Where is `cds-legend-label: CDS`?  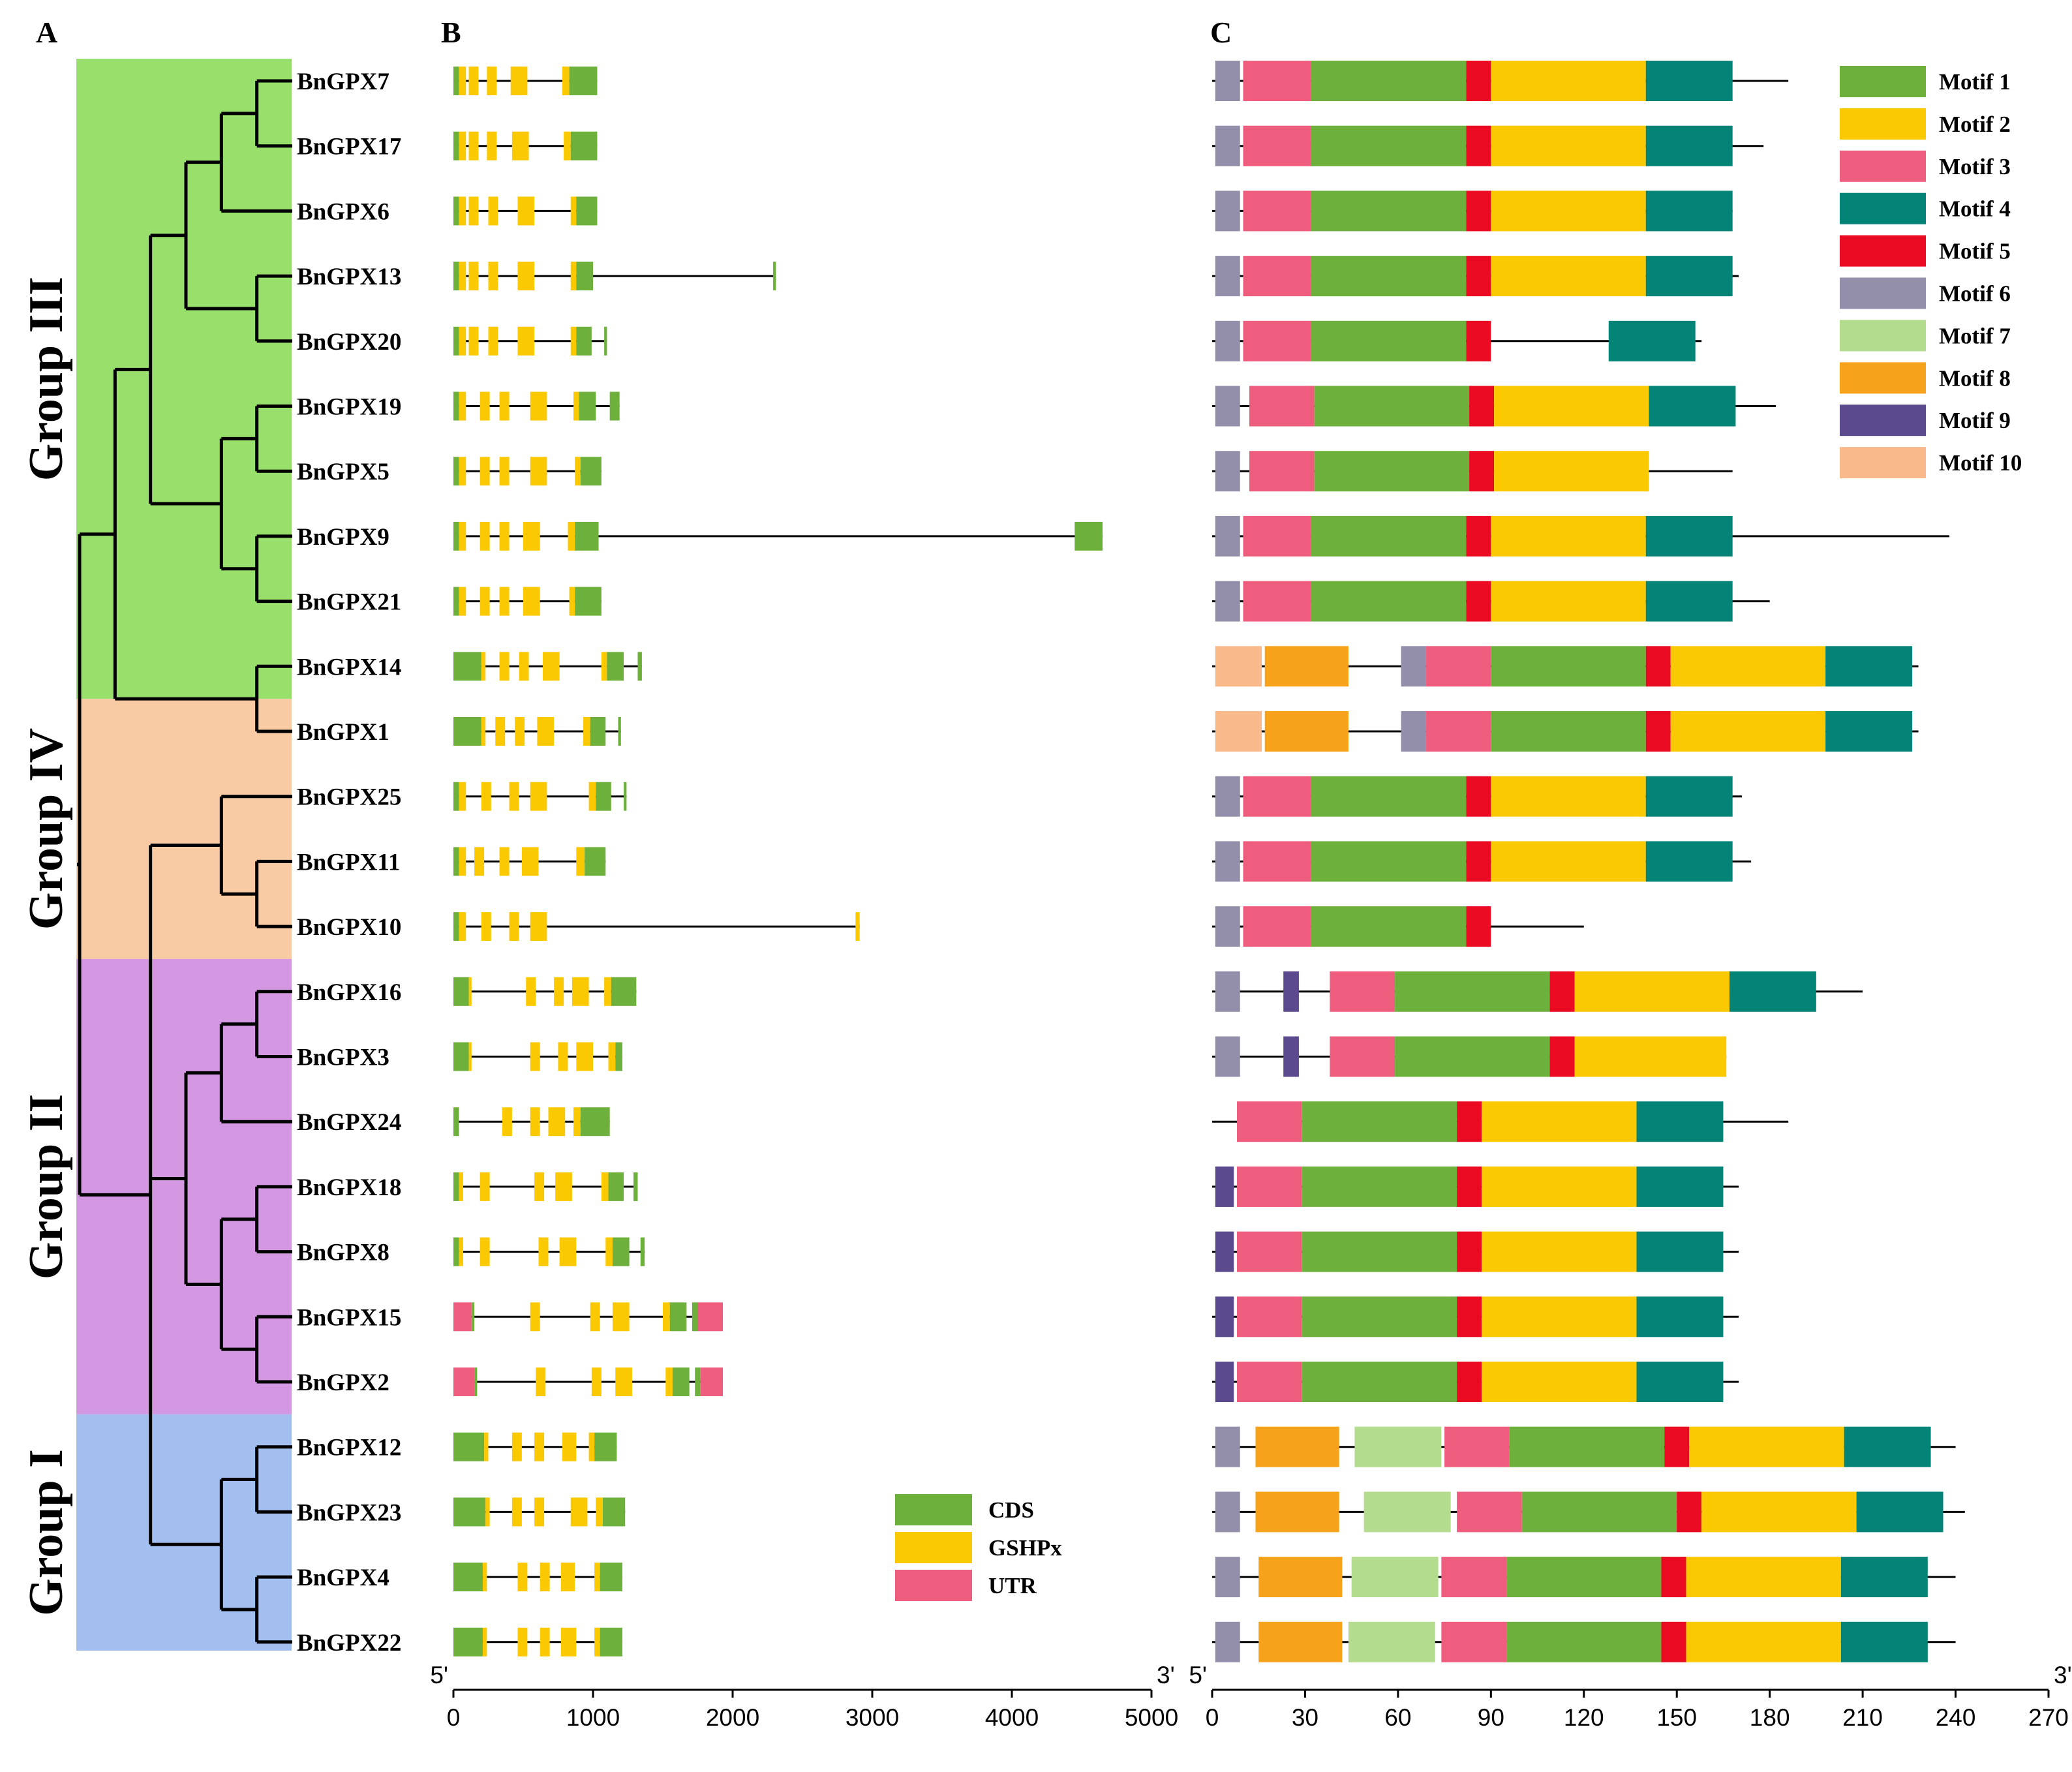 cds-legend-label: CDS is located at coordinates (1011, 1510).